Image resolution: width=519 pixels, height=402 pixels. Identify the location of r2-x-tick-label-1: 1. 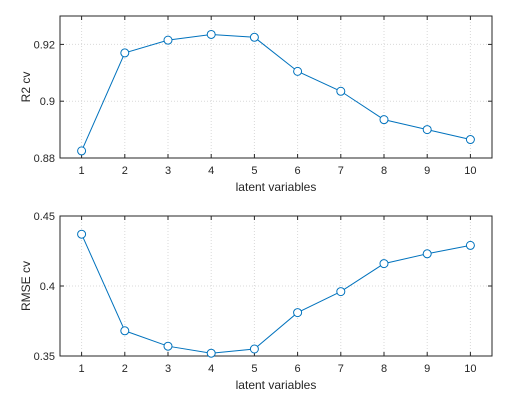
(82, 171).